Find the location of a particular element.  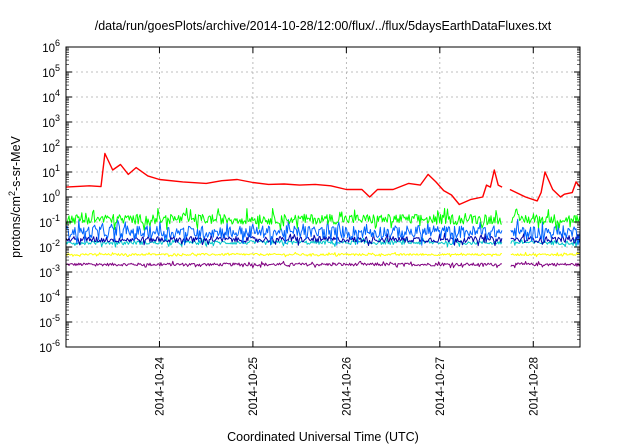

y-tick-label: 10⁴ is located at coordinates (51, 96).